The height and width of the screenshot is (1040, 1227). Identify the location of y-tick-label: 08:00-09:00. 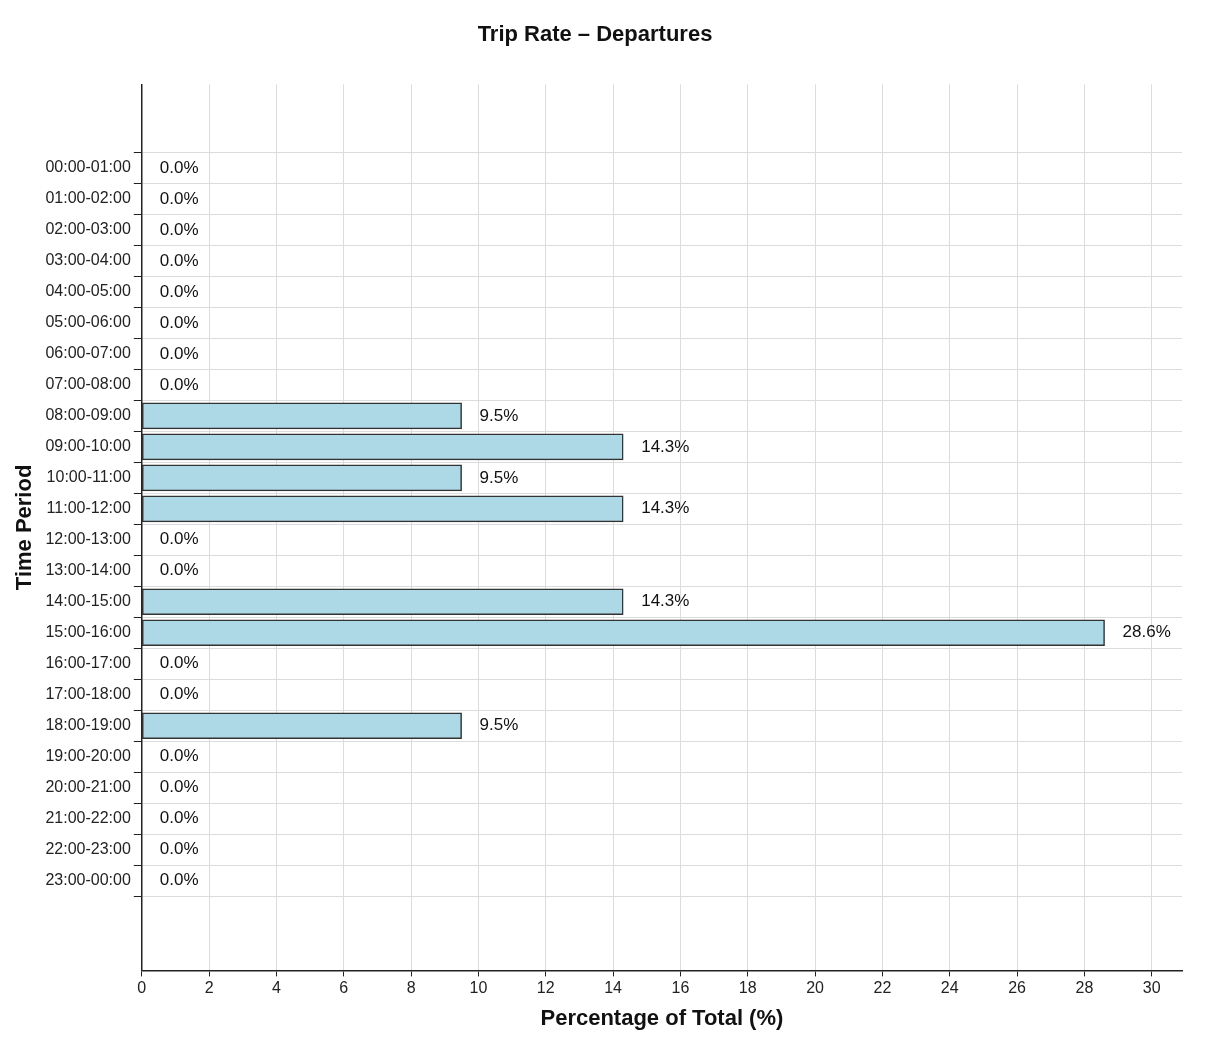
(88, 415).